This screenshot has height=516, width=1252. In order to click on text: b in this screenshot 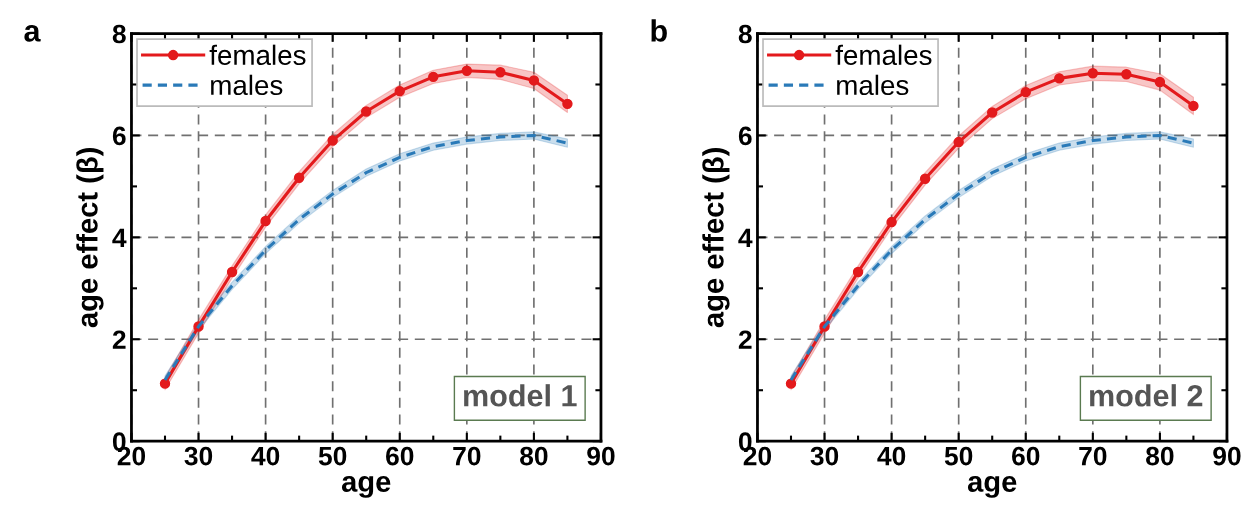, I will do `click(659, 30)`.